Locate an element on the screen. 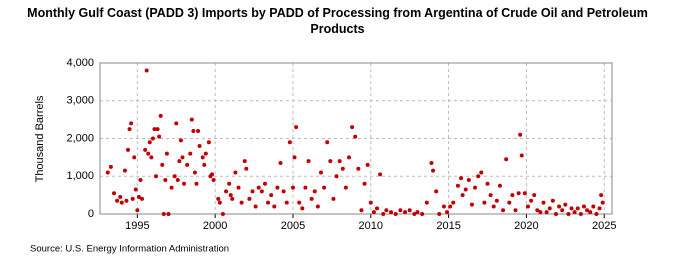 This screenshot has height=275, width=675. x-tick-label: 2020 is located at coordinates (526, 226).